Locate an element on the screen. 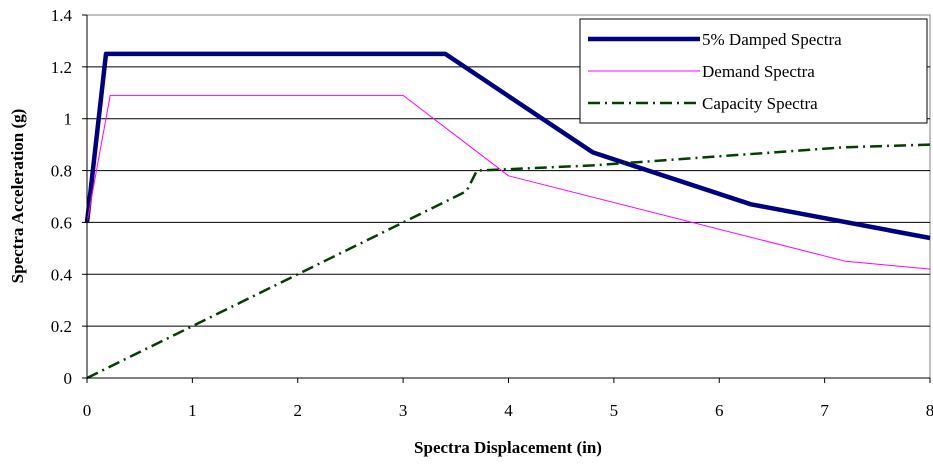  y-axis-label: Spectra Acceleration (g) is located at coordinates (17, 196).